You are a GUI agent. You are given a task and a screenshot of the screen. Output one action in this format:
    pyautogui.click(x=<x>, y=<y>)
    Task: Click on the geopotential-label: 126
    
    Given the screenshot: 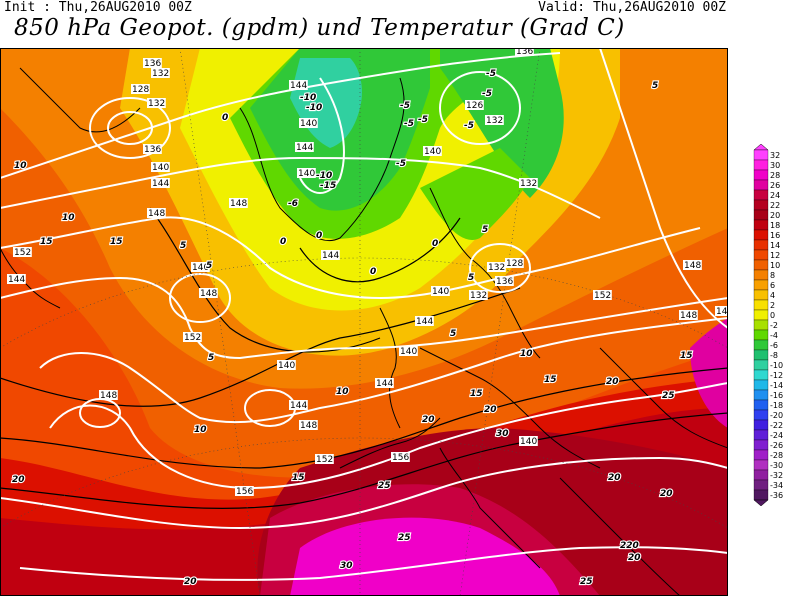 What is the action you would take?
    pyautogui.click(x=474, y=106)
    